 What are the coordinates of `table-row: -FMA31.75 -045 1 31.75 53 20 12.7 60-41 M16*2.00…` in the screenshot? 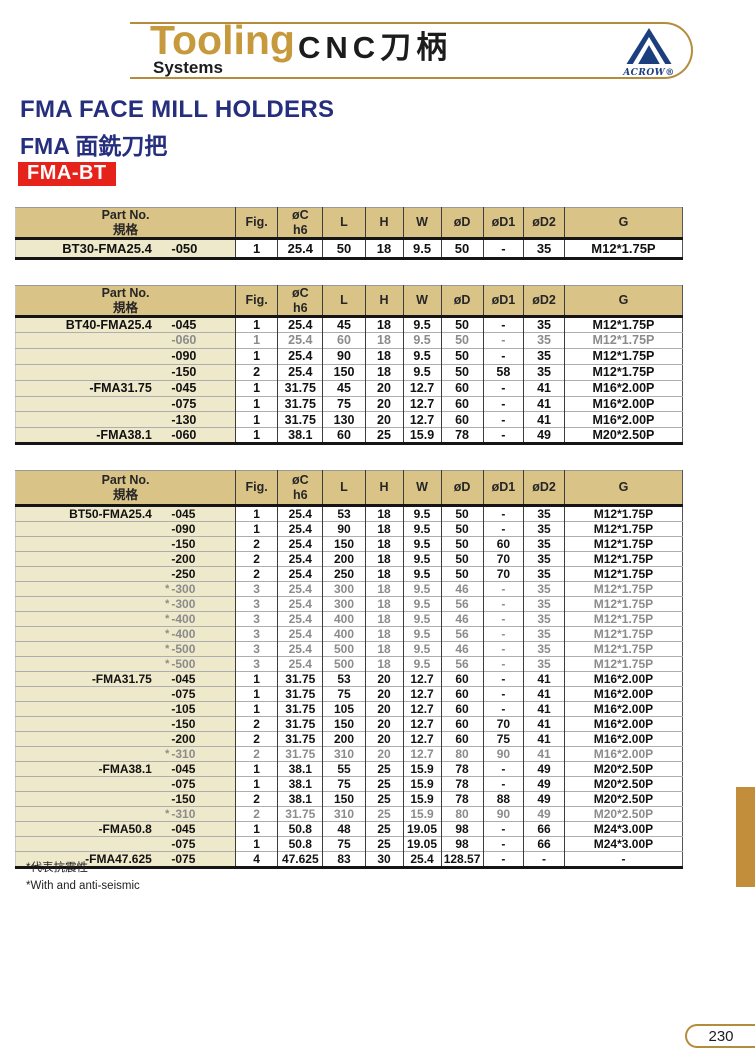 It's located at (349, 679).